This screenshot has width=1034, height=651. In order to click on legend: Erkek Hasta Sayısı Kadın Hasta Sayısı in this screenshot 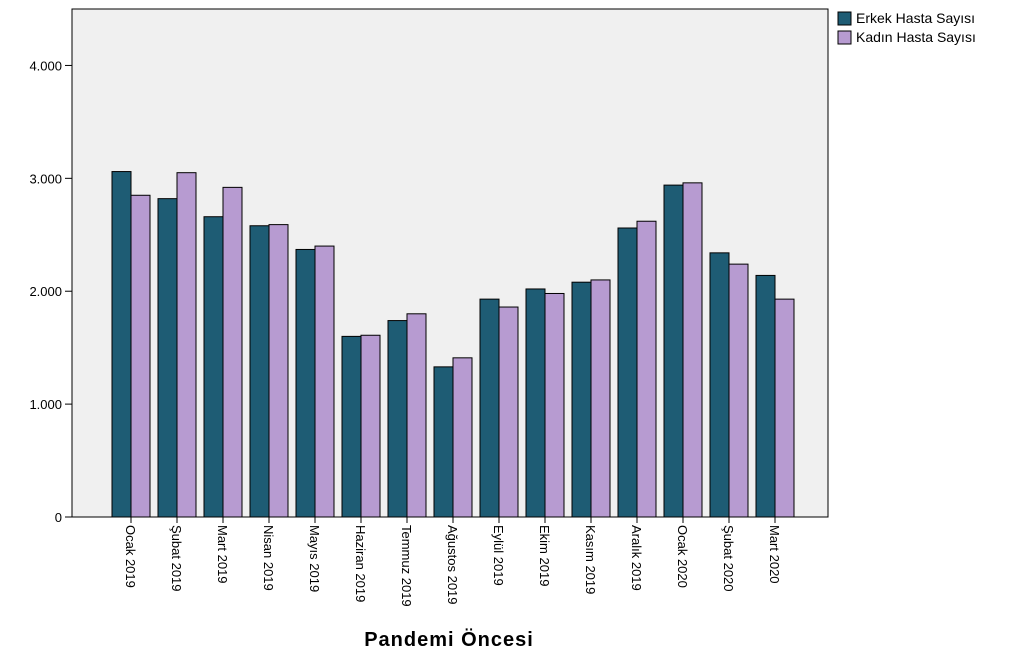, I will do `click(906, 27)`.